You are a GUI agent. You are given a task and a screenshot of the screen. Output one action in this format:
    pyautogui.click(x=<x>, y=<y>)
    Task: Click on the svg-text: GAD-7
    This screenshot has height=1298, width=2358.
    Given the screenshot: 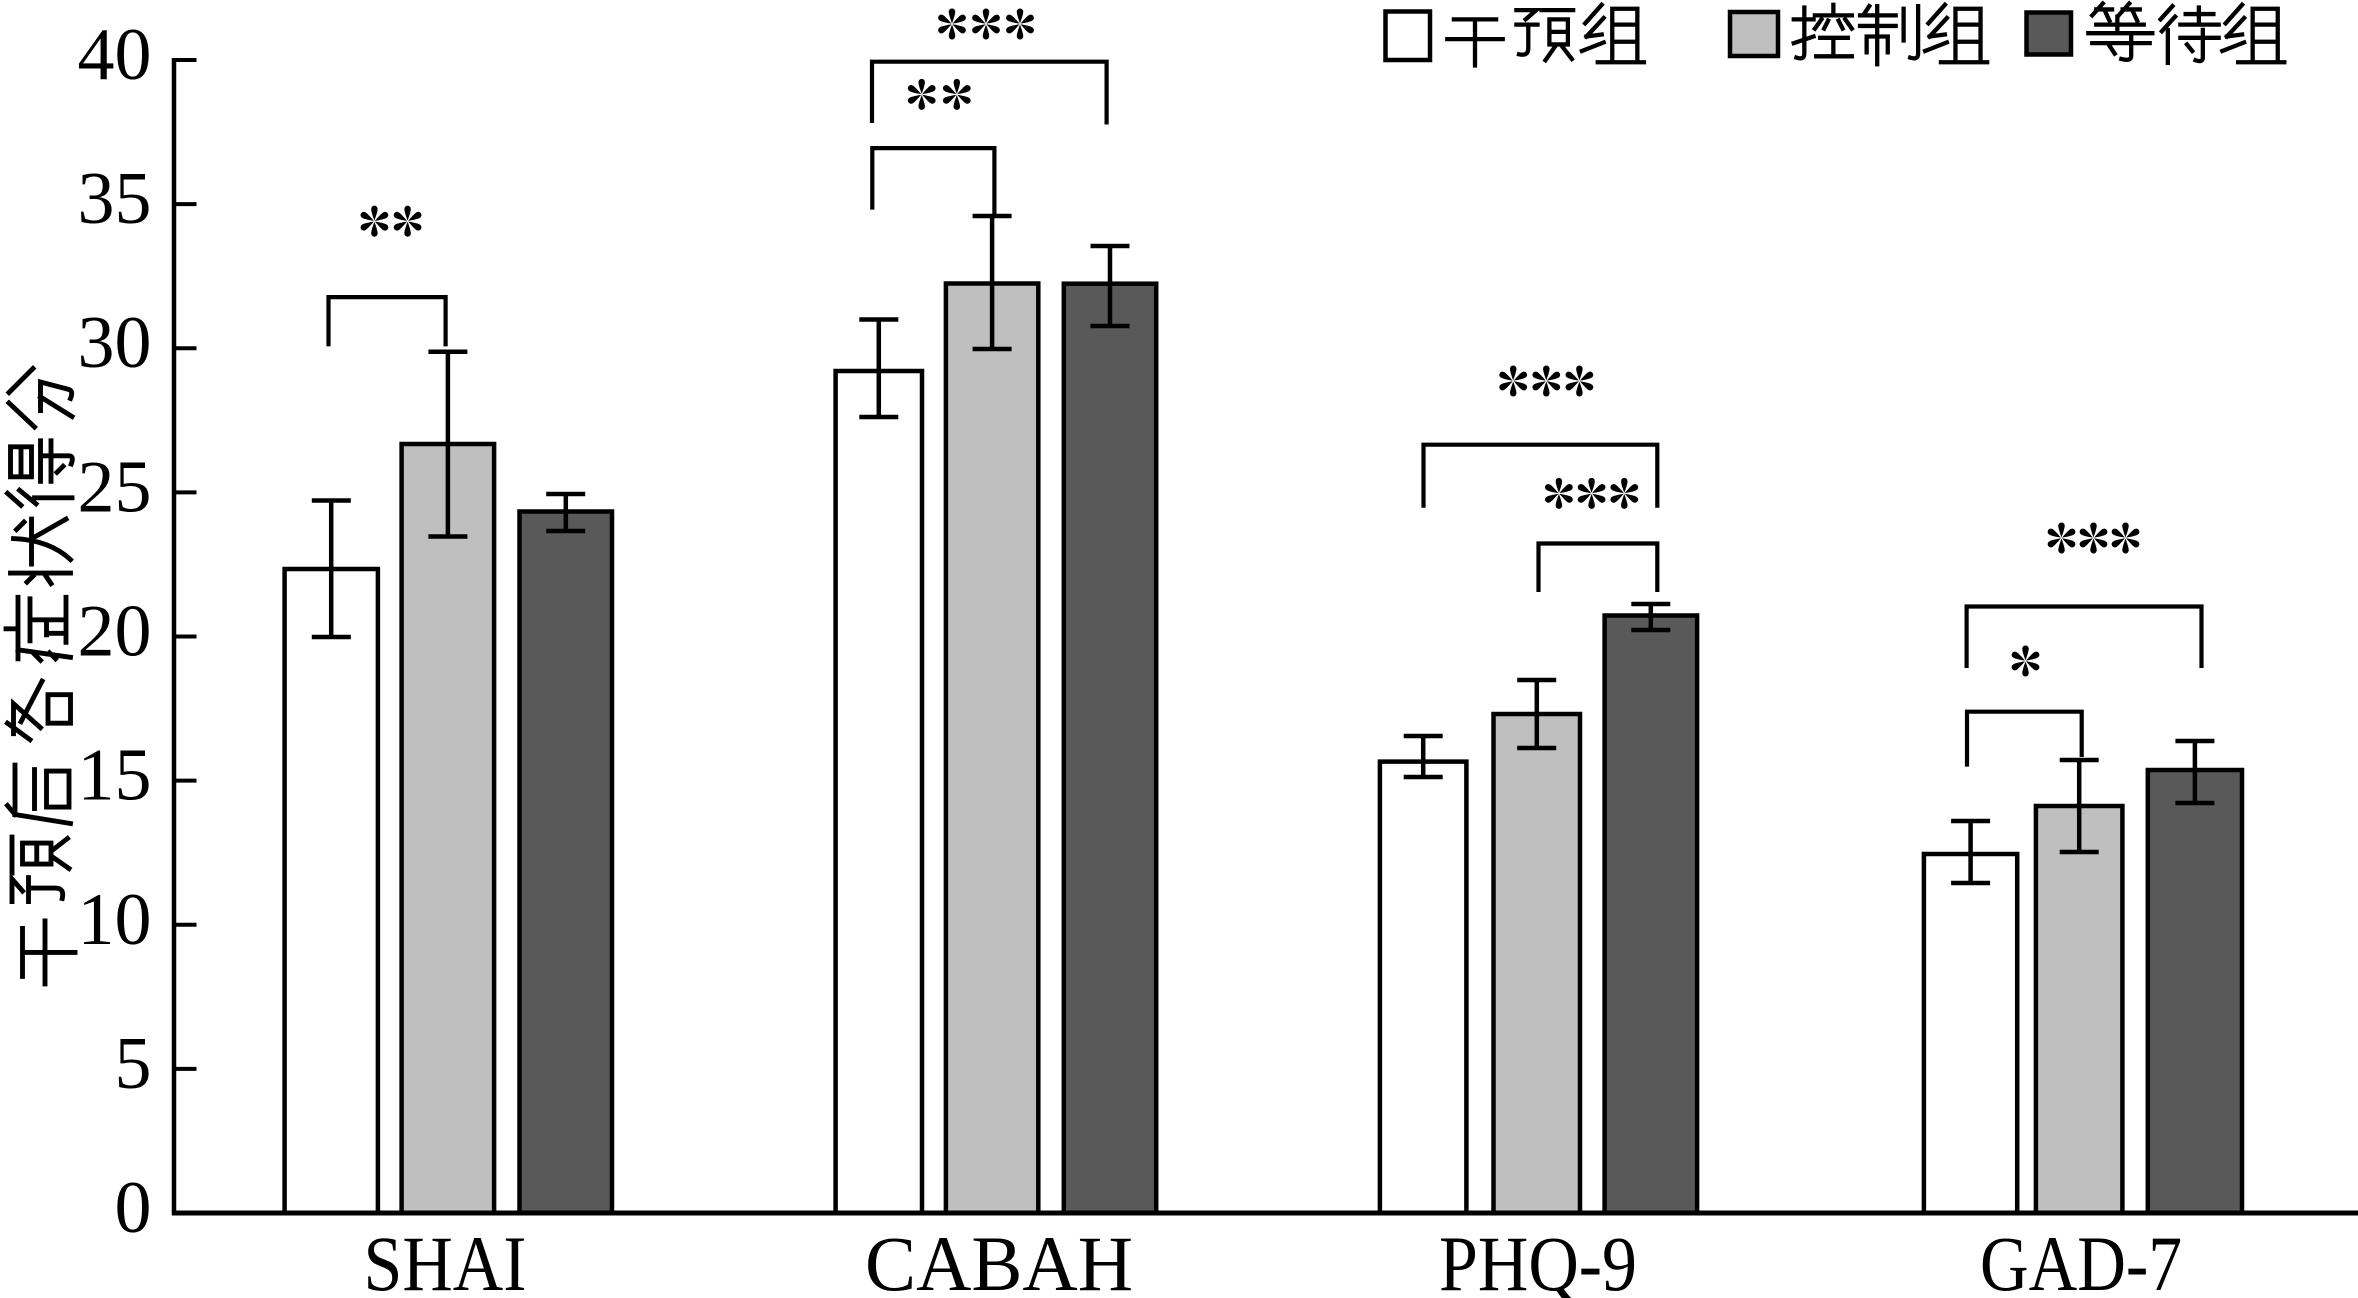 What is the action you would take?
    pyautogui.click(x=2081, y=1259)
    